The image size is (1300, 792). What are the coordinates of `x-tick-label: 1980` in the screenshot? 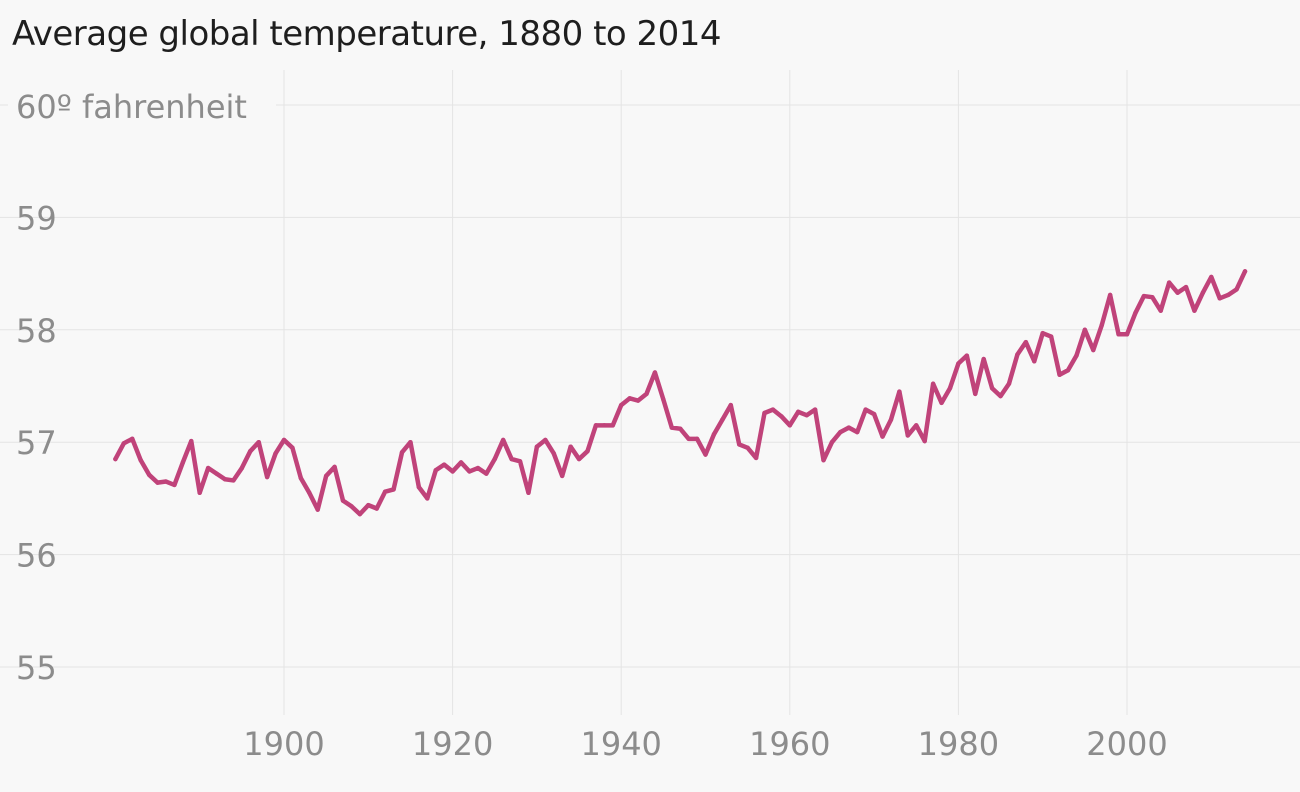 It's located at (958, 744).